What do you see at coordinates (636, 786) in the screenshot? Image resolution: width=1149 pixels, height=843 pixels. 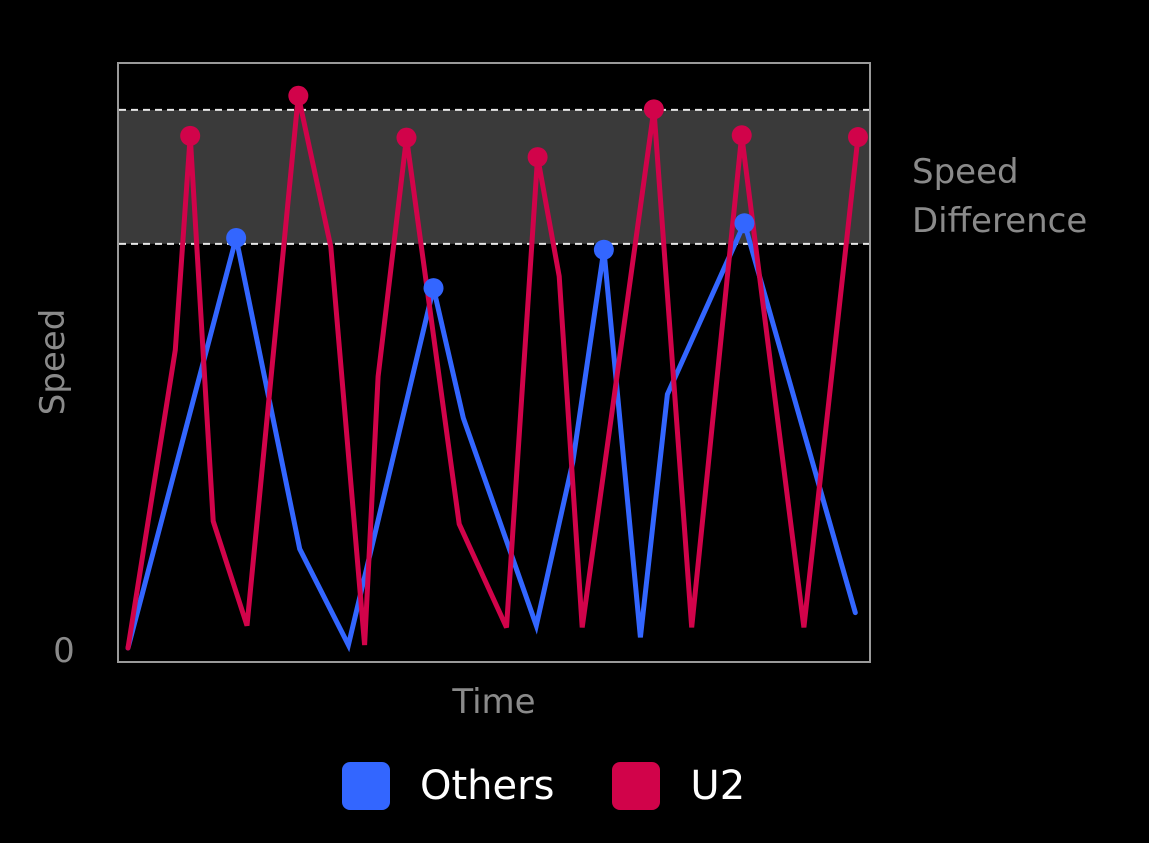 I see `legend-swatch-u2` at bounding box center [636, 786].